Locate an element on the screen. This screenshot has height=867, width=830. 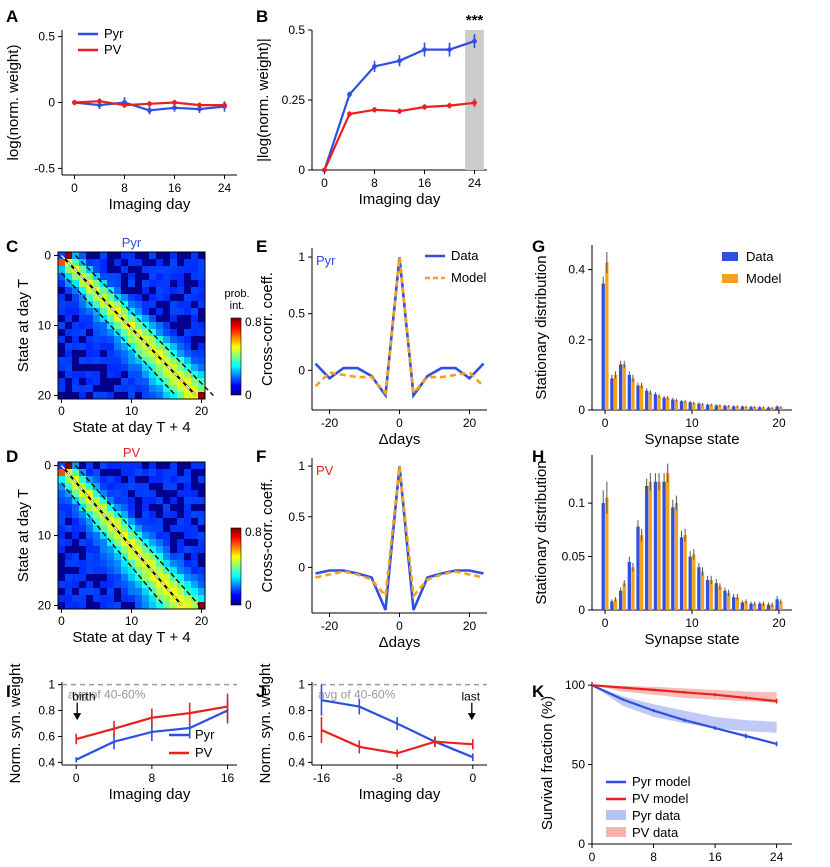
event-arrow-head is located at coordinates (77, 717).